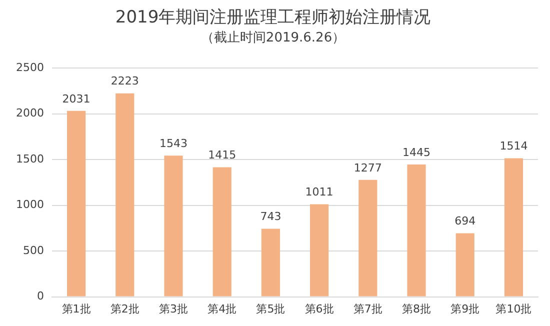 This screenshot has height=326, width=550. What do you see at coordinates (30, 159) in the screenshot?
I see `y-tick-label: 1500` at bounding box center [30, 159].